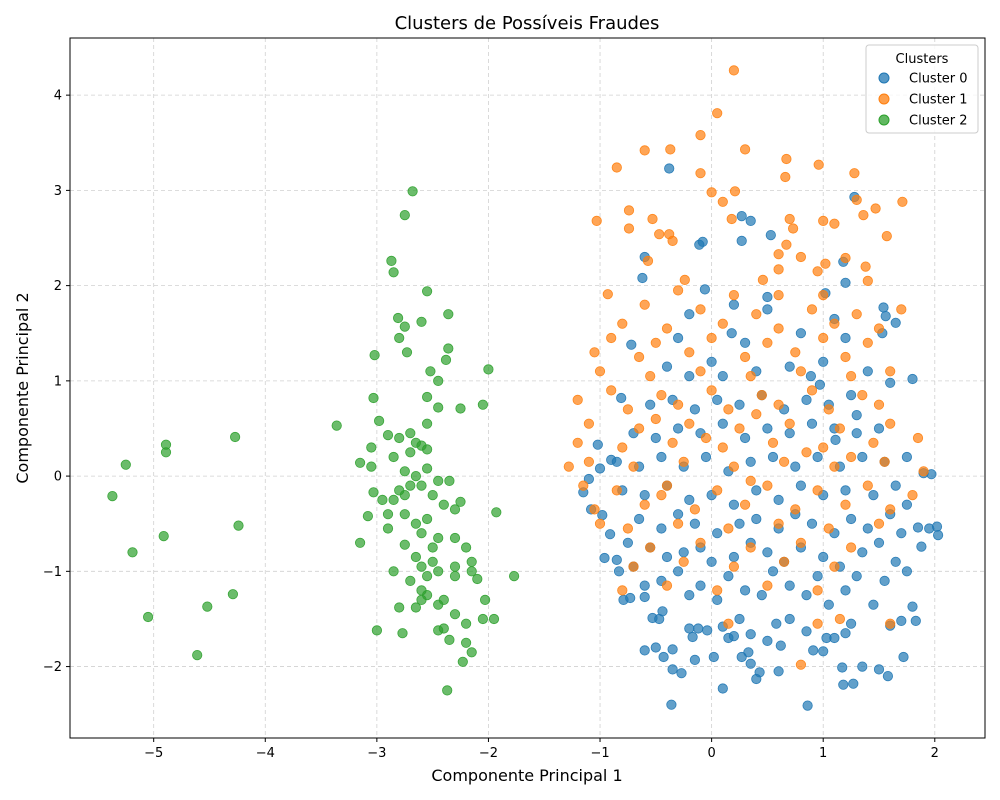  I want to click on legend-label: Cluster 0, so click(938, 79).